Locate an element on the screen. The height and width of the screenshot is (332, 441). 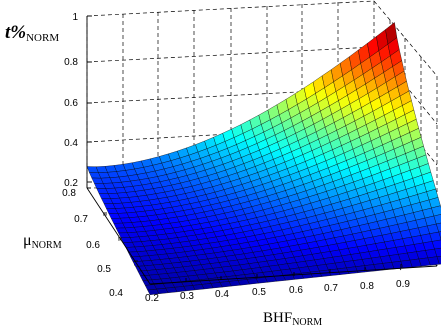
z-axis-title-main: t% is located at coordinates (15, 32).